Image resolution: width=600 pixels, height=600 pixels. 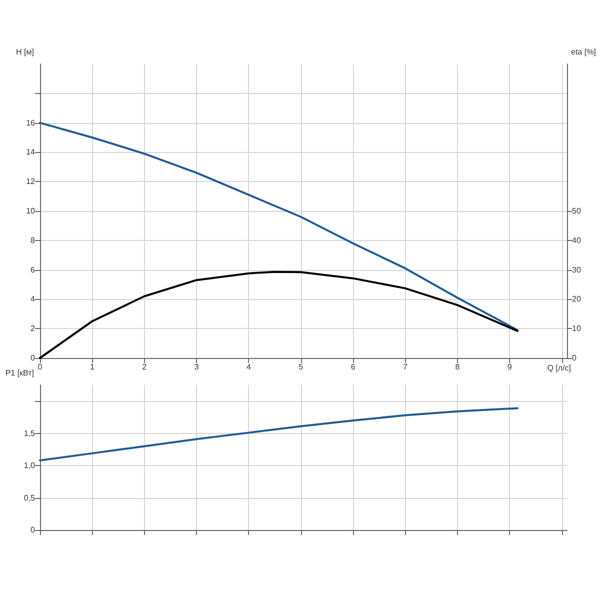 What do you see at coordinates (33, 240) in the screenshot?
I see `y-tick-label: 8` at bounding box center [33, 240].